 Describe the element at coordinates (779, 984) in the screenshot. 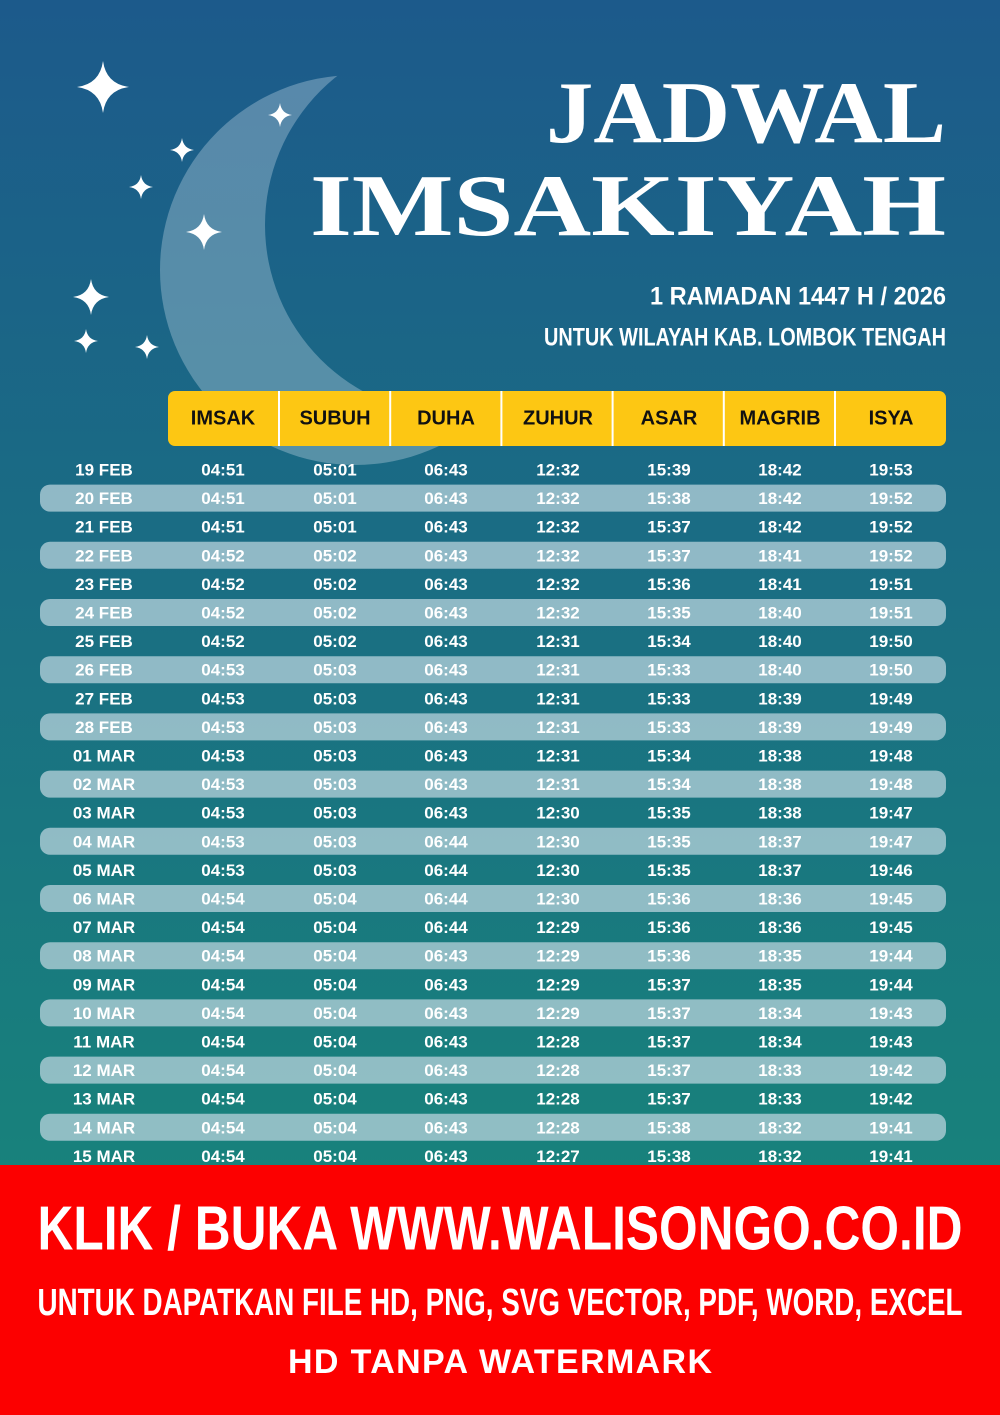

I see `time-cell: 18:35` at that location.